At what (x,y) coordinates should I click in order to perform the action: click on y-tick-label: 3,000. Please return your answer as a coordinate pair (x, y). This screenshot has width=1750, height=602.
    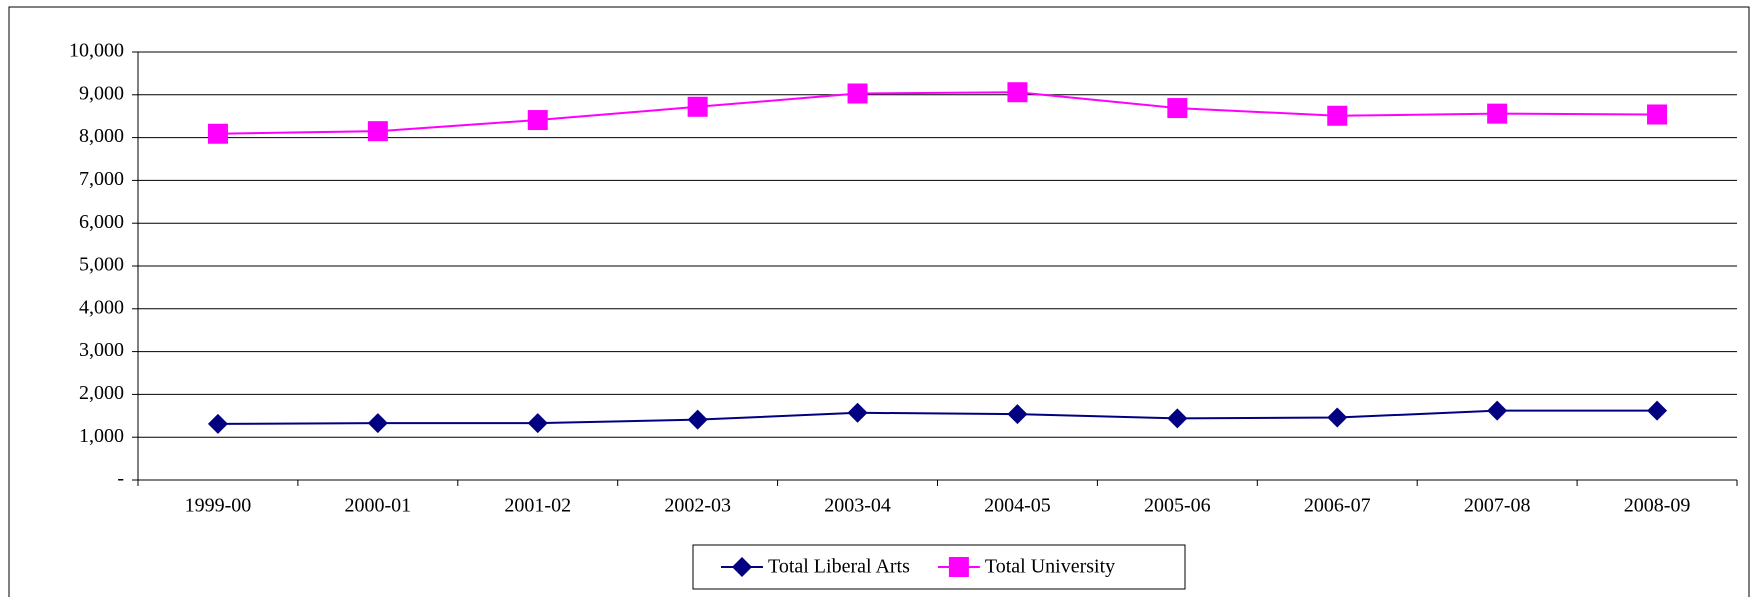
    Looking at the image, I should click on (101, 350).